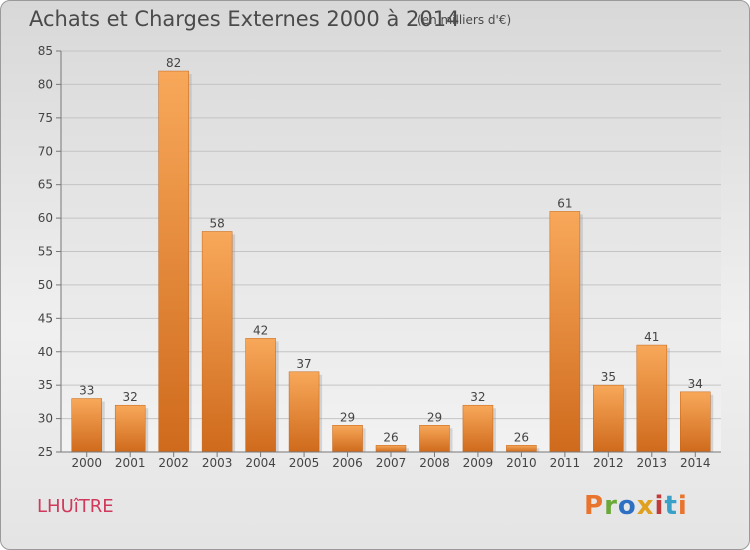 This screenshot has height=550, width=750. I want to click on x-tick-label: 2012, so click(608, 463).